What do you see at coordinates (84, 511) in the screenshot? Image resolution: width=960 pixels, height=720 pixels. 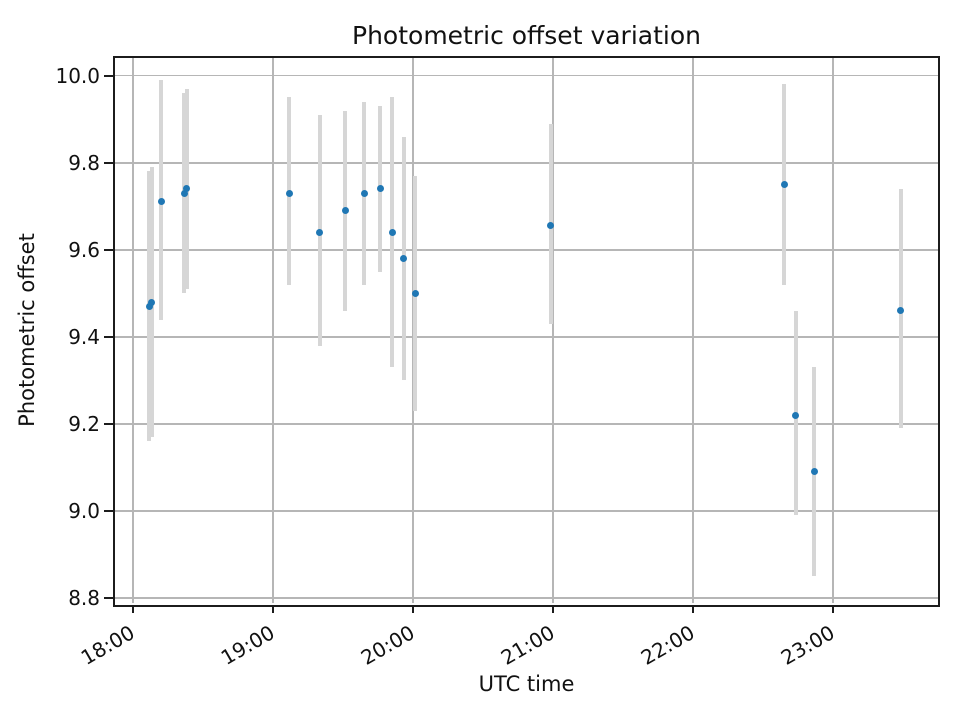 I see `y-tick-label: 9.0` at bounding box center [84, 511].